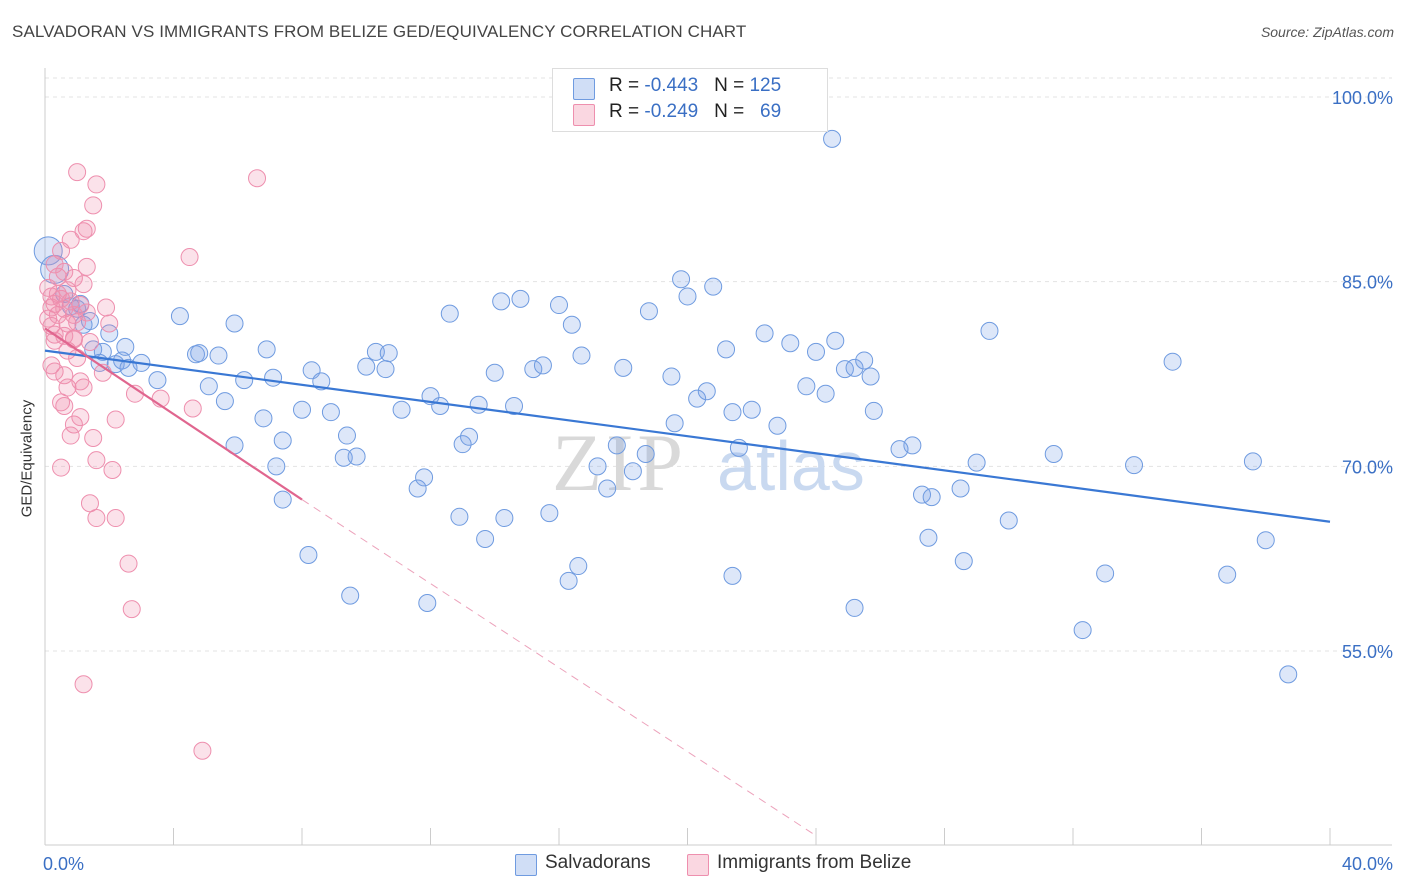 The image size is (1406, 892). What do you see at coordinates (173, 414) in the screenshot?
I see `belize-trend-line` at bounding box center [173, 414].